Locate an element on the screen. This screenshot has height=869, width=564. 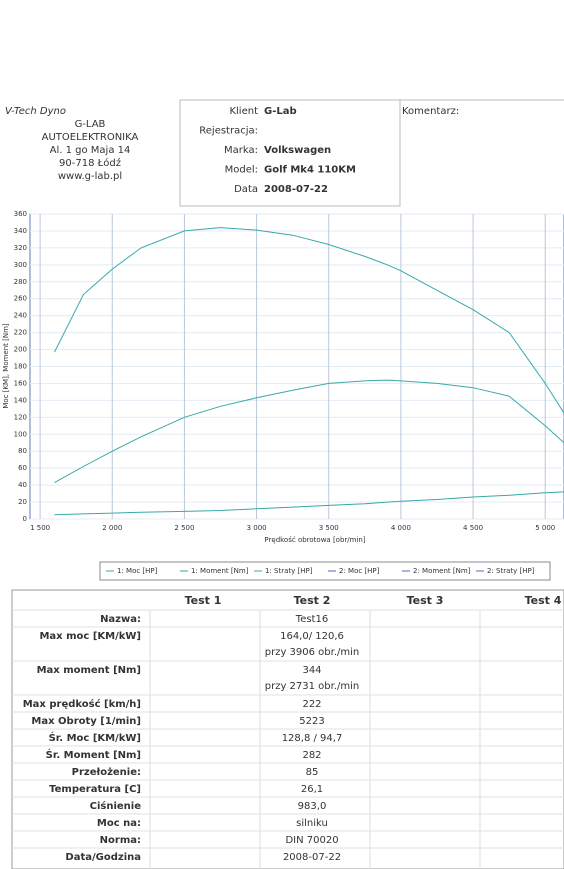
column-header: Test 3 is located at coordinates (425, 600).